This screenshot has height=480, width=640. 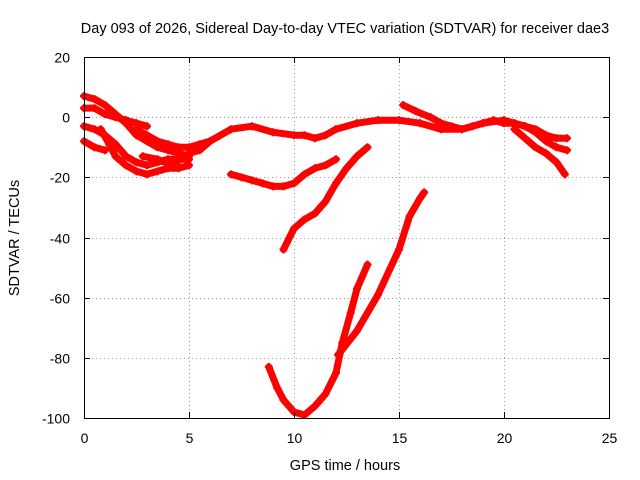 What do you see at coordinates (56, 419) in the screenshot?
I see `y-tick-label: -100` at bounding box center [56, 419].